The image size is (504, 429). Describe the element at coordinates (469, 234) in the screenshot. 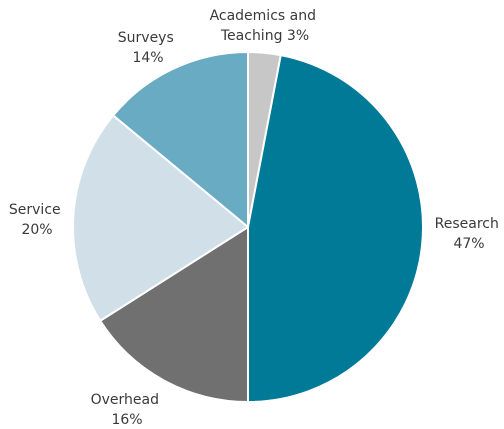

I see `slice-label-research: Research 47%` at that location.